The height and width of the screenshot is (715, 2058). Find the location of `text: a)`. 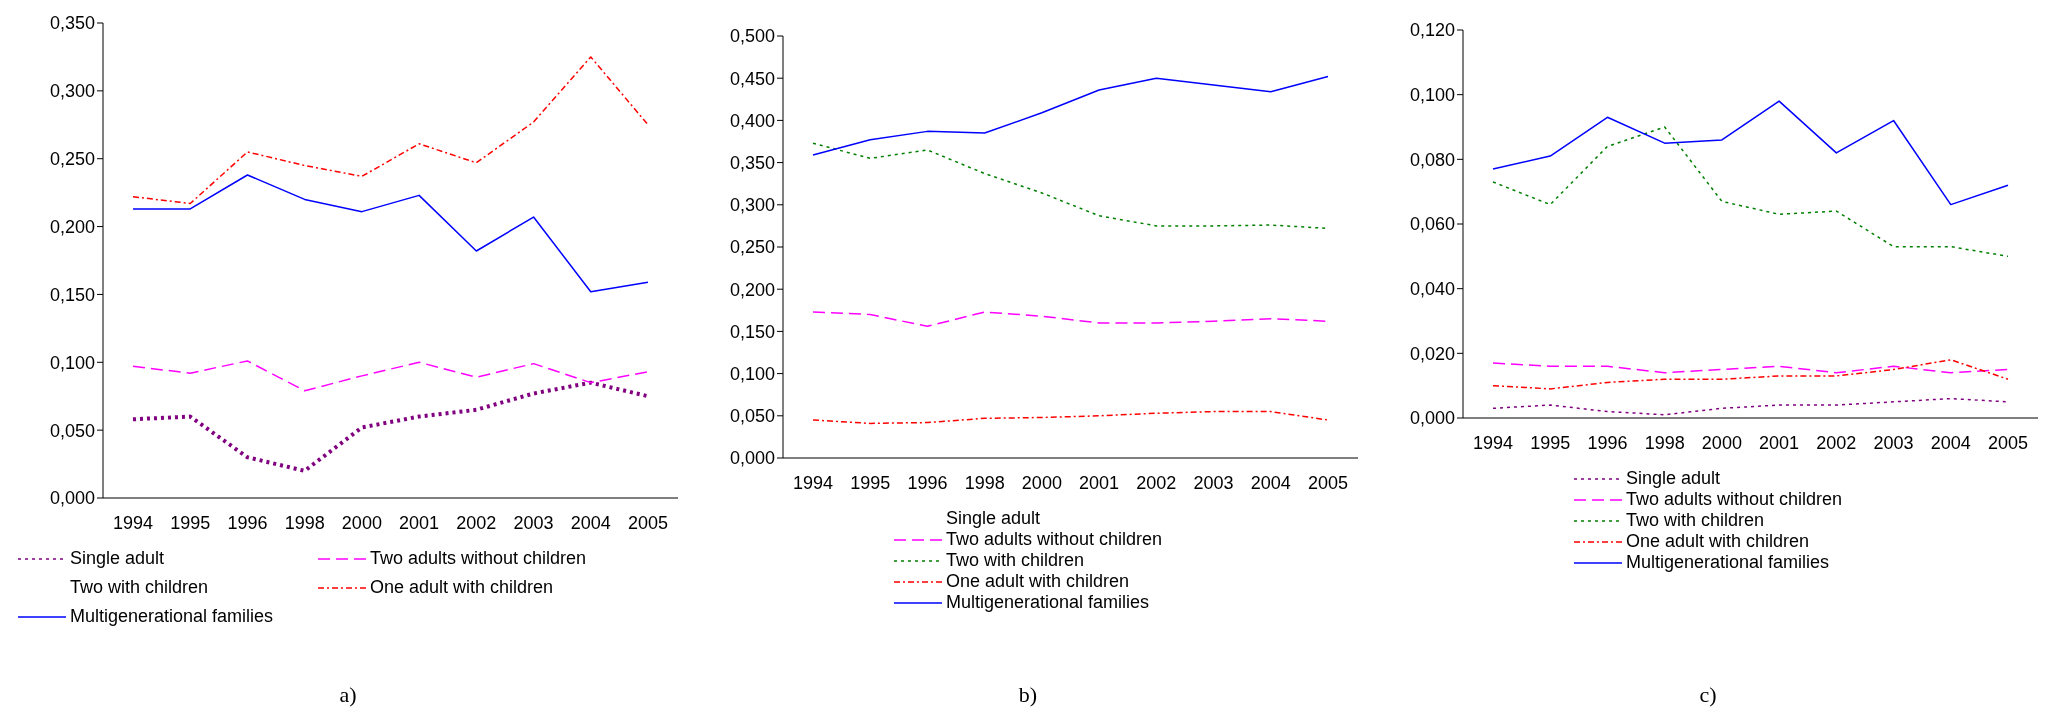

text: a) is located at coordinates (348, 695).